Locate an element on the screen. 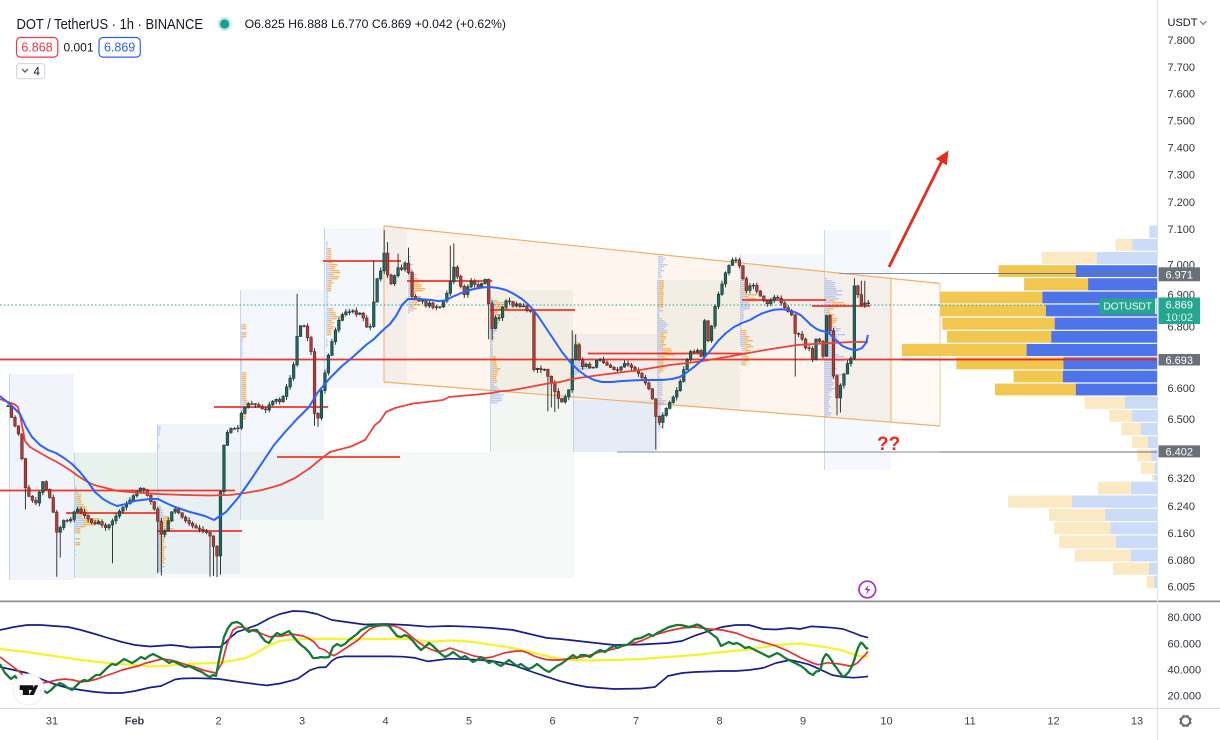 The height and width of the screenshot is (740, 1220). svg-text: 20.000 is located at coordinates (1185, 697).